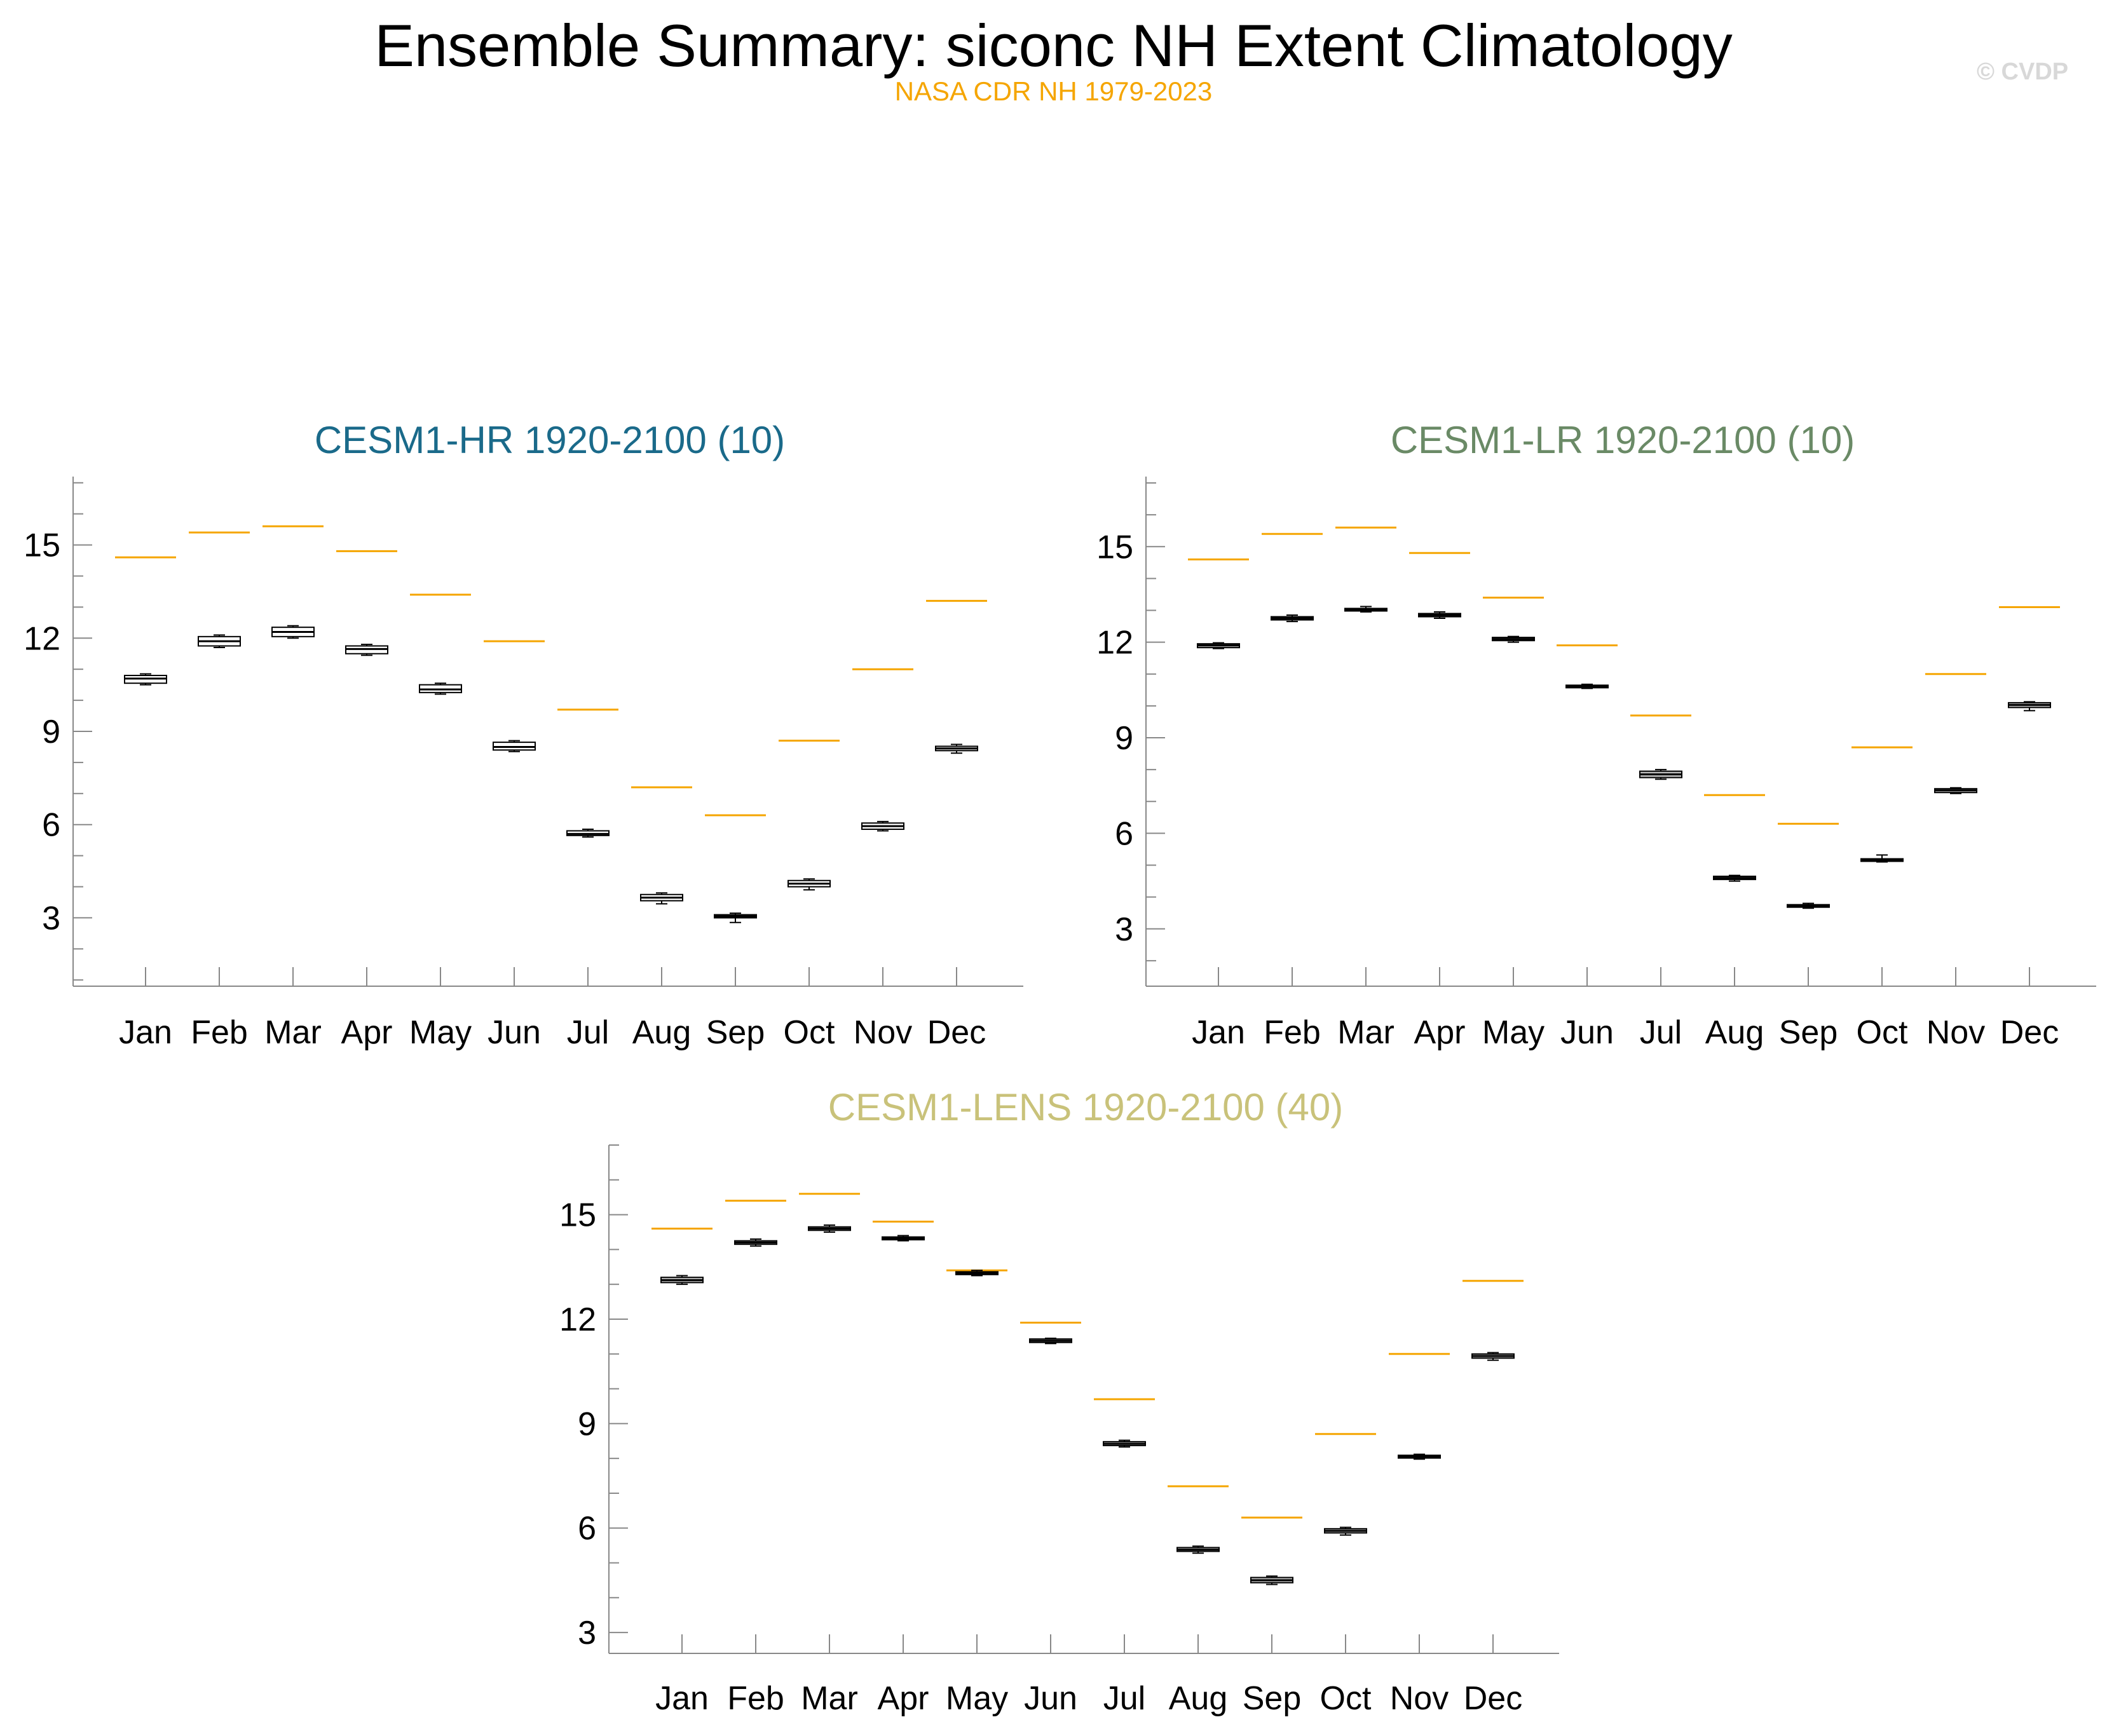 The height and width of the screenshot is (1736, 2107). Describe the element at coordinates (1086, 1107) in the screenshot. I see `panel-title-lens: CESM1-LENS 1920-2100 (40)` at that location.